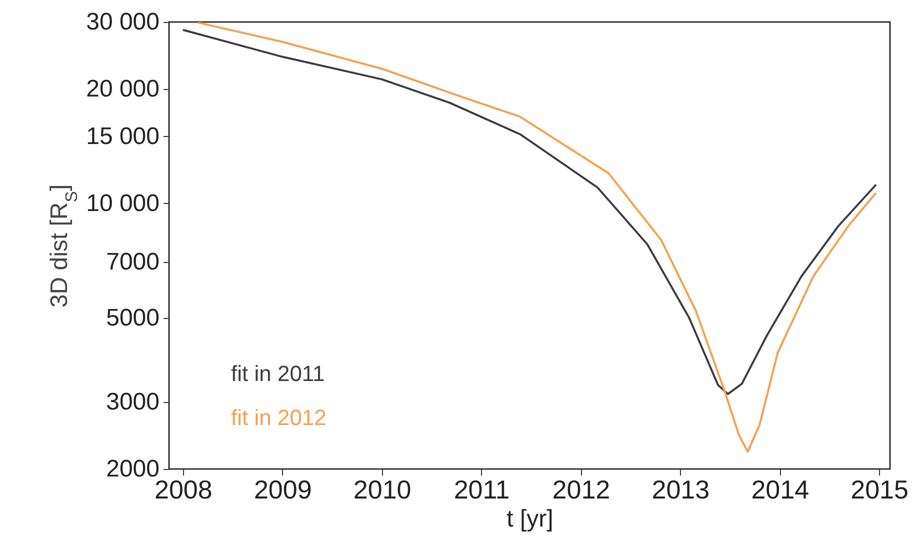  I want to click on y-tick-label: 3000, so click(133, 402).